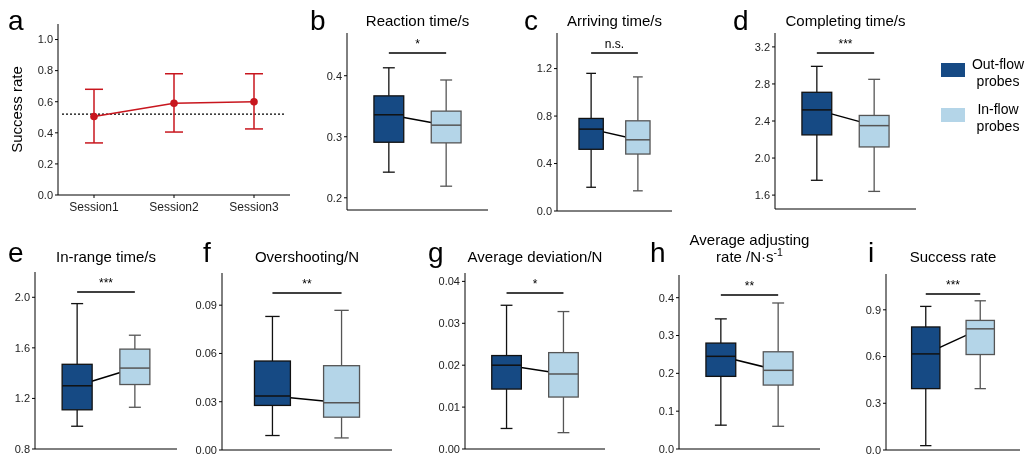 This screenshot has height=459, width=1026. I want to click on chart-title: Success rate, so click(953, 256).